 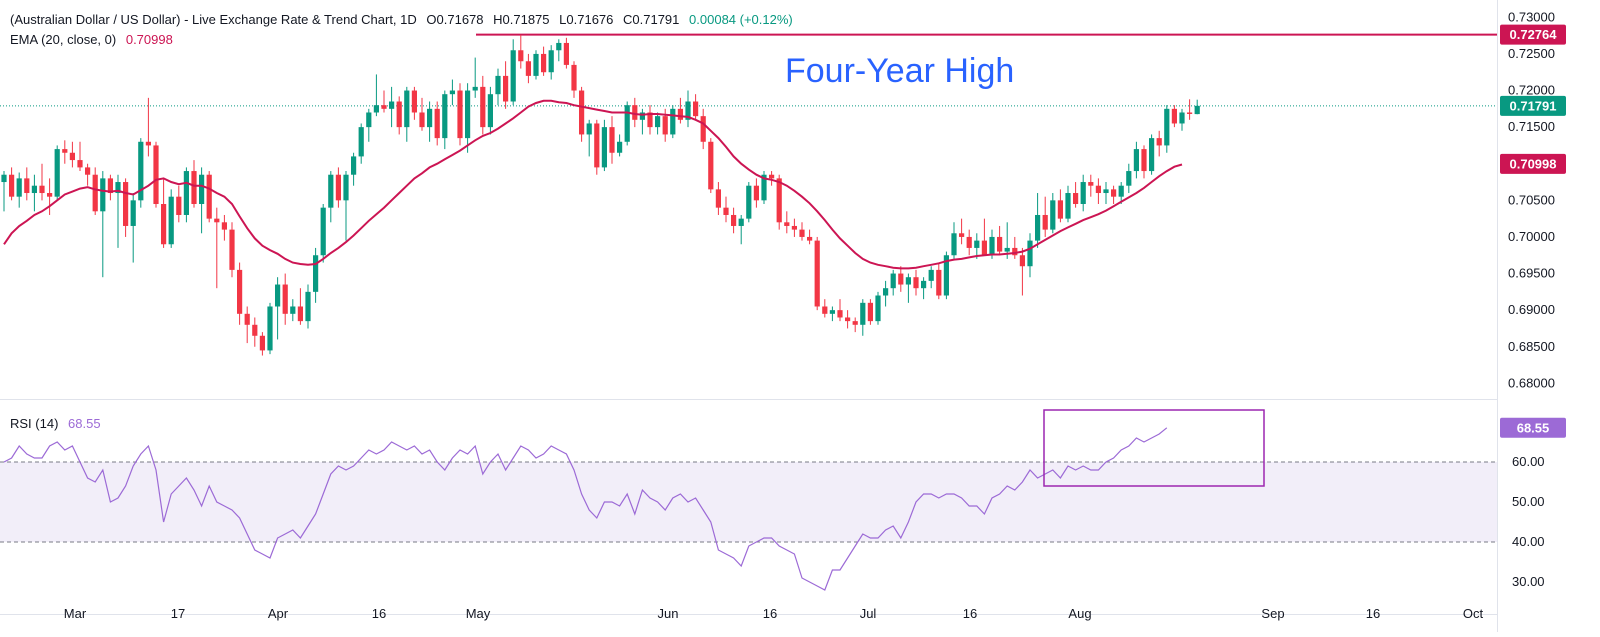 I want to click on rsi-tick-label: 60.00, so click(x=1528, y=461).